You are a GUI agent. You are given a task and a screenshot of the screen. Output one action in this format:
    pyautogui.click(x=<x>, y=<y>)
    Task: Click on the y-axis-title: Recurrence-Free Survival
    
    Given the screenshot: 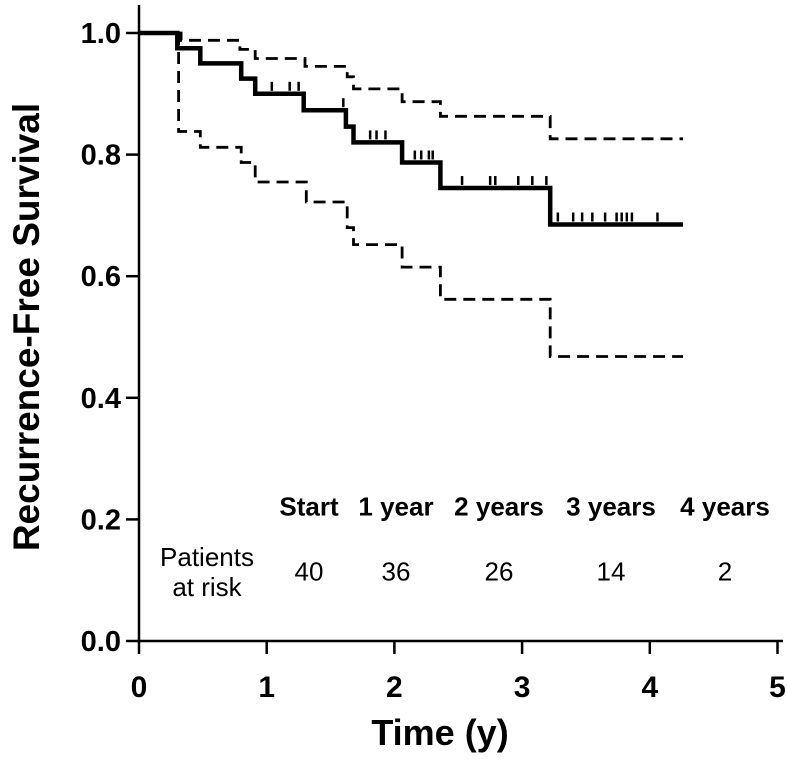 What is the action you would take?
    pyautogui.click(x=26, y=327)
    